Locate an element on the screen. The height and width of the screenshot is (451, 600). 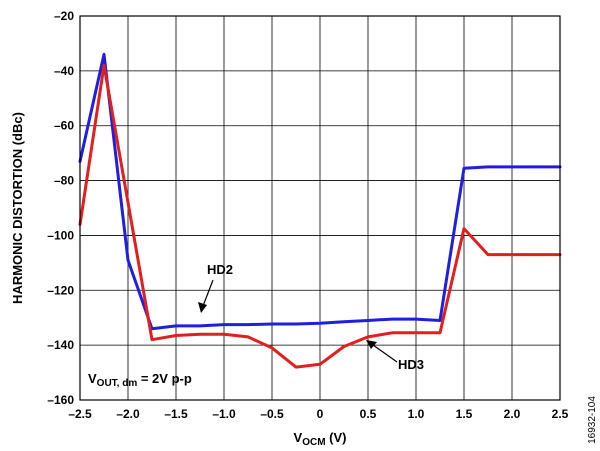
x-tick-label: –0.5 is located at coordinates (272, 414).